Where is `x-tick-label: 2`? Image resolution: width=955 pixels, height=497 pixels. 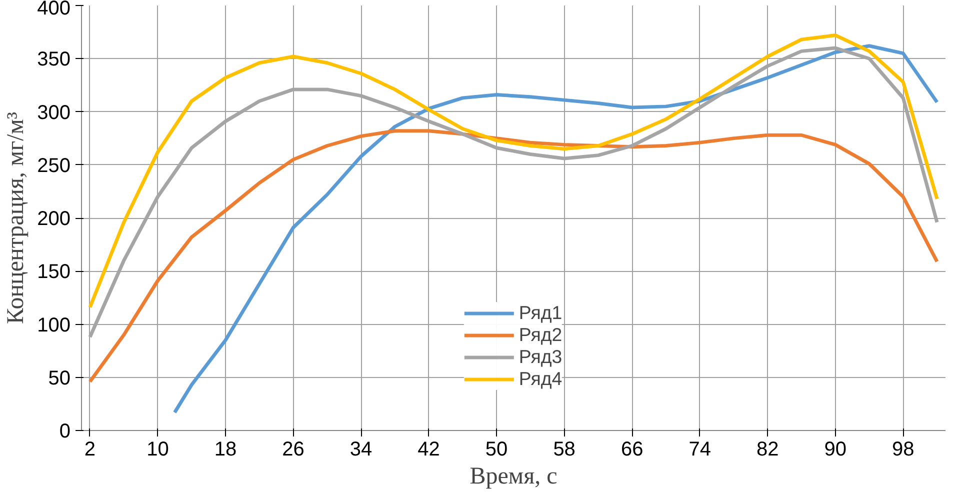
x-tick-label: 2 is located at coordinates (90, 449).